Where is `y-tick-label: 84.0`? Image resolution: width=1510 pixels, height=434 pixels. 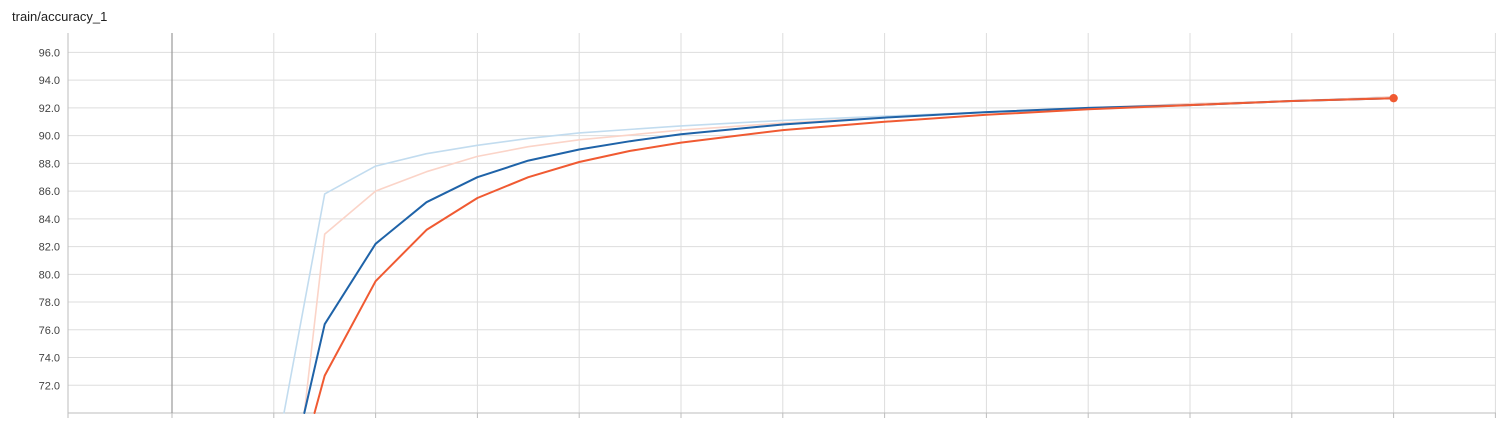
y-tick-label: 84.0 is located at coordinates (49, 220).